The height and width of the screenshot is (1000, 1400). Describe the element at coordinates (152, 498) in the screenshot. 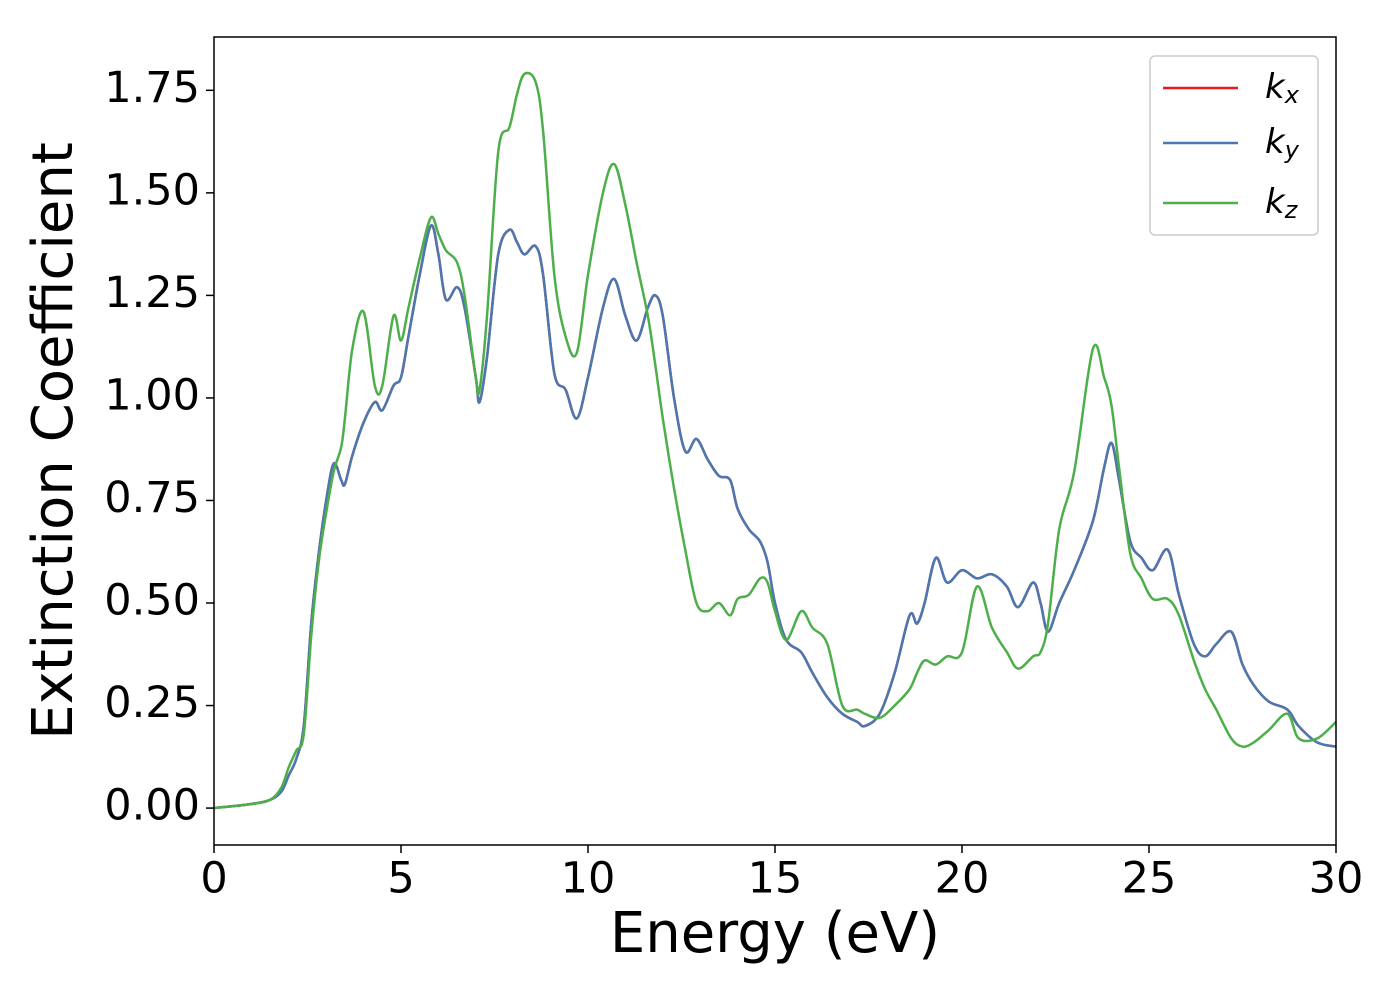

I see `y-tick-label: 0.75` at that location.